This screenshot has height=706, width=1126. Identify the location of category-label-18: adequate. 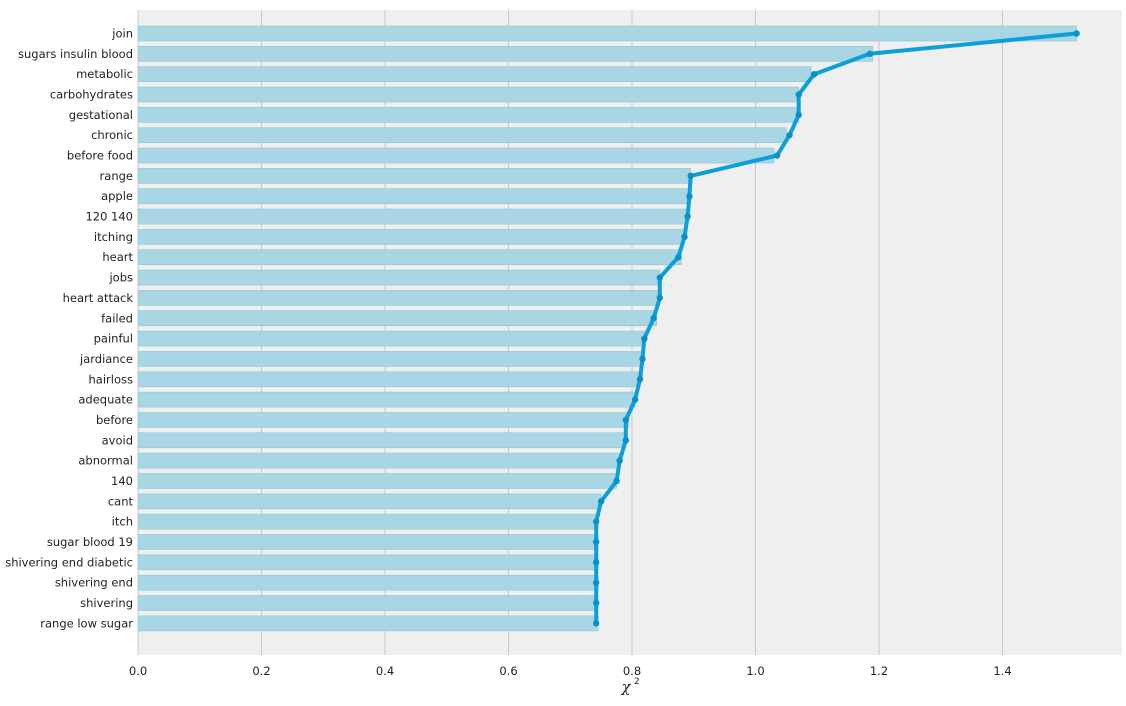
(105, 400).